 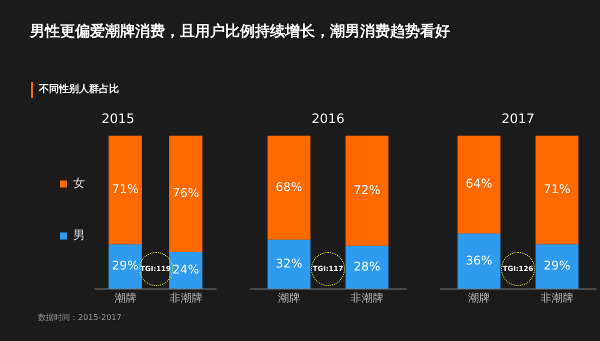 What do you see at coordinates (328, 120) in the screenshot?
I see `chart-title: 2016` at bounding box center [328, 120].